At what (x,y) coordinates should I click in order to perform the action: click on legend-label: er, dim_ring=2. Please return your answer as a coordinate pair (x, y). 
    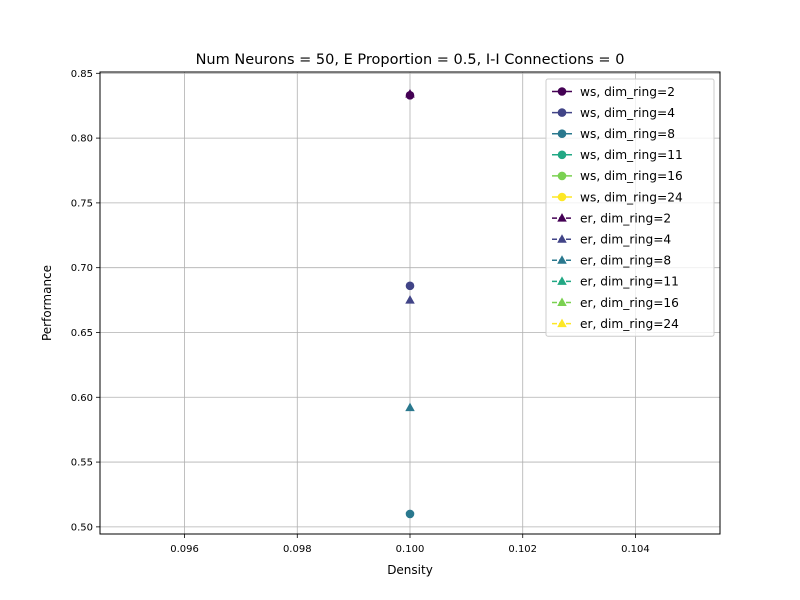
    Looking at the image, I should click on (625, 218).